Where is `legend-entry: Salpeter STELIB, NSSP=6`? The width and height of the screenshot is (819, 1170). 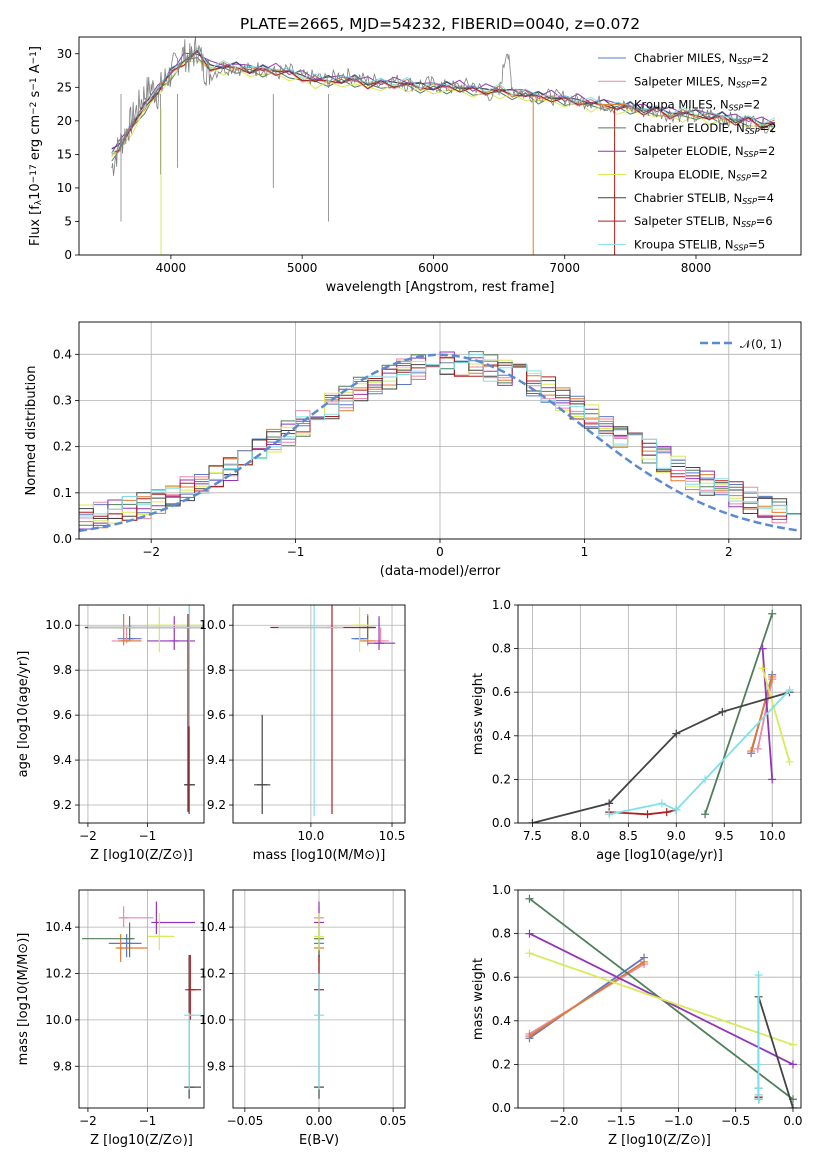
legend-entry: Salpeter STELIB, NSSP=6 is located at coordinates (703, 221).